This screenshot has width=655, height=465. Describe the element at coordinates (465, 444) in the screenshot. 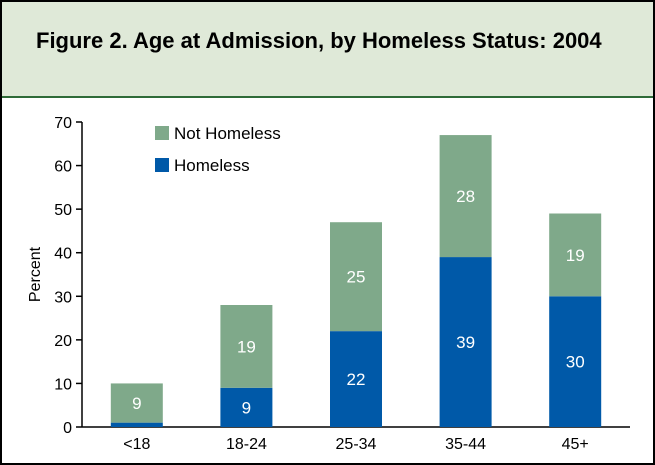

I see `x-tick-label: 35-44` at that location.